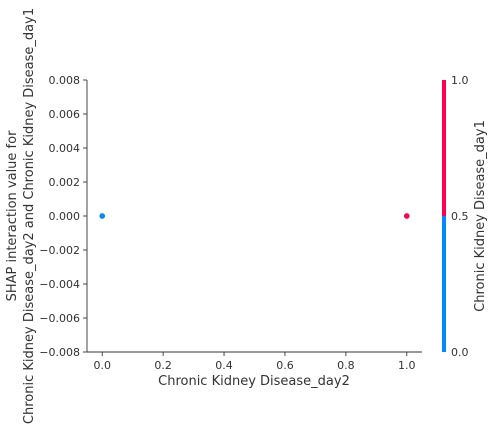  Describe the element at coordinates (59, 250) in the screenshot. I see `y-tick-label: −0.002` at that location.